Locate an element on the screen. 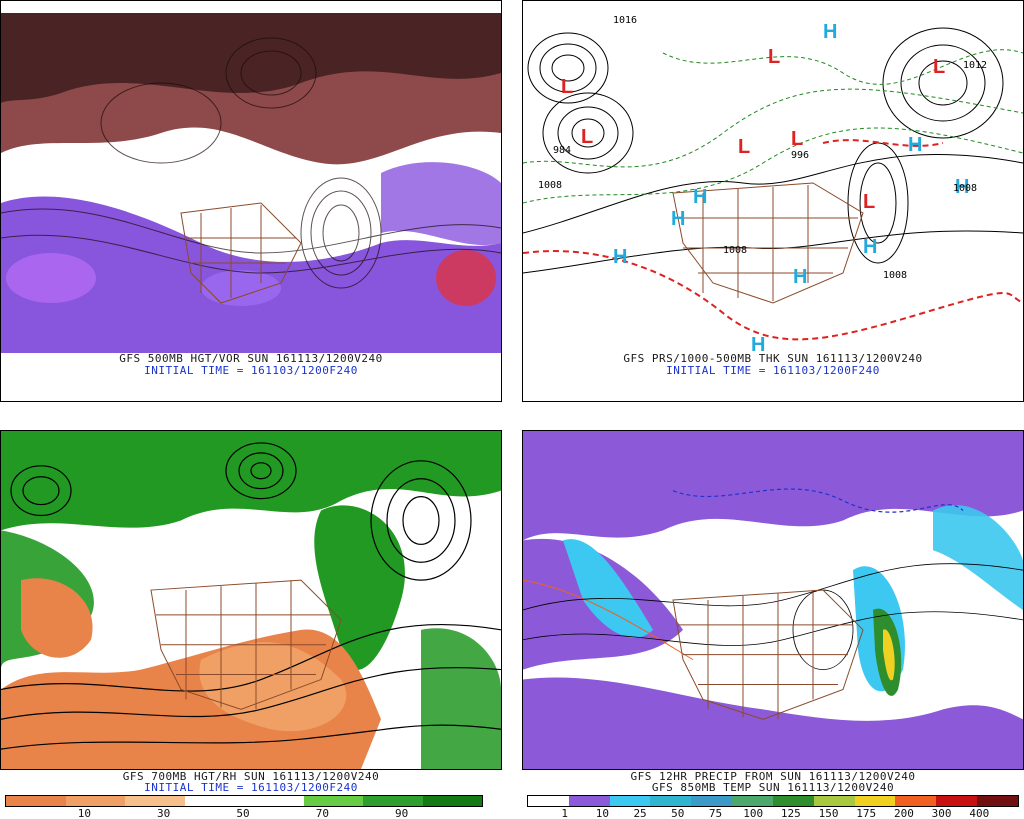  panel-title: GFS 700MB HGT/RH SUN 161113/1200V240 is located at coordinates (251, 776).